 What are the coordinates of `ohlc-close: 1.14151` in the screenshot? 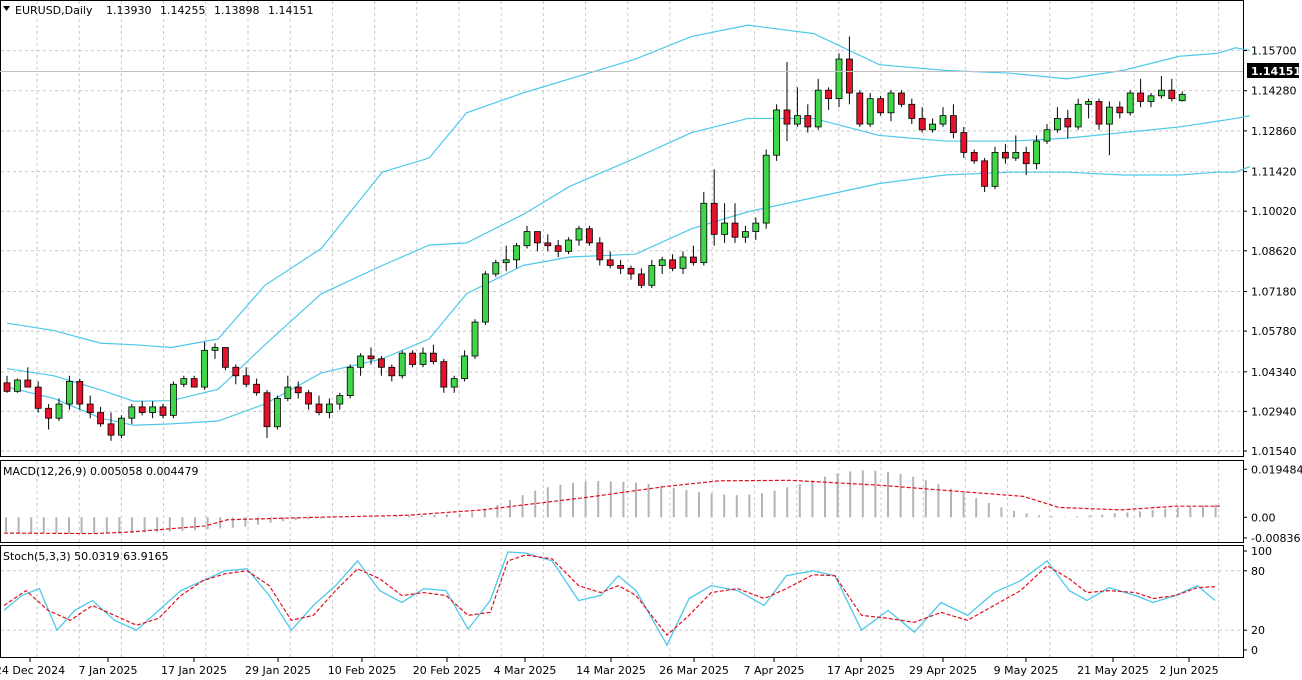 It's located at (291, 10).